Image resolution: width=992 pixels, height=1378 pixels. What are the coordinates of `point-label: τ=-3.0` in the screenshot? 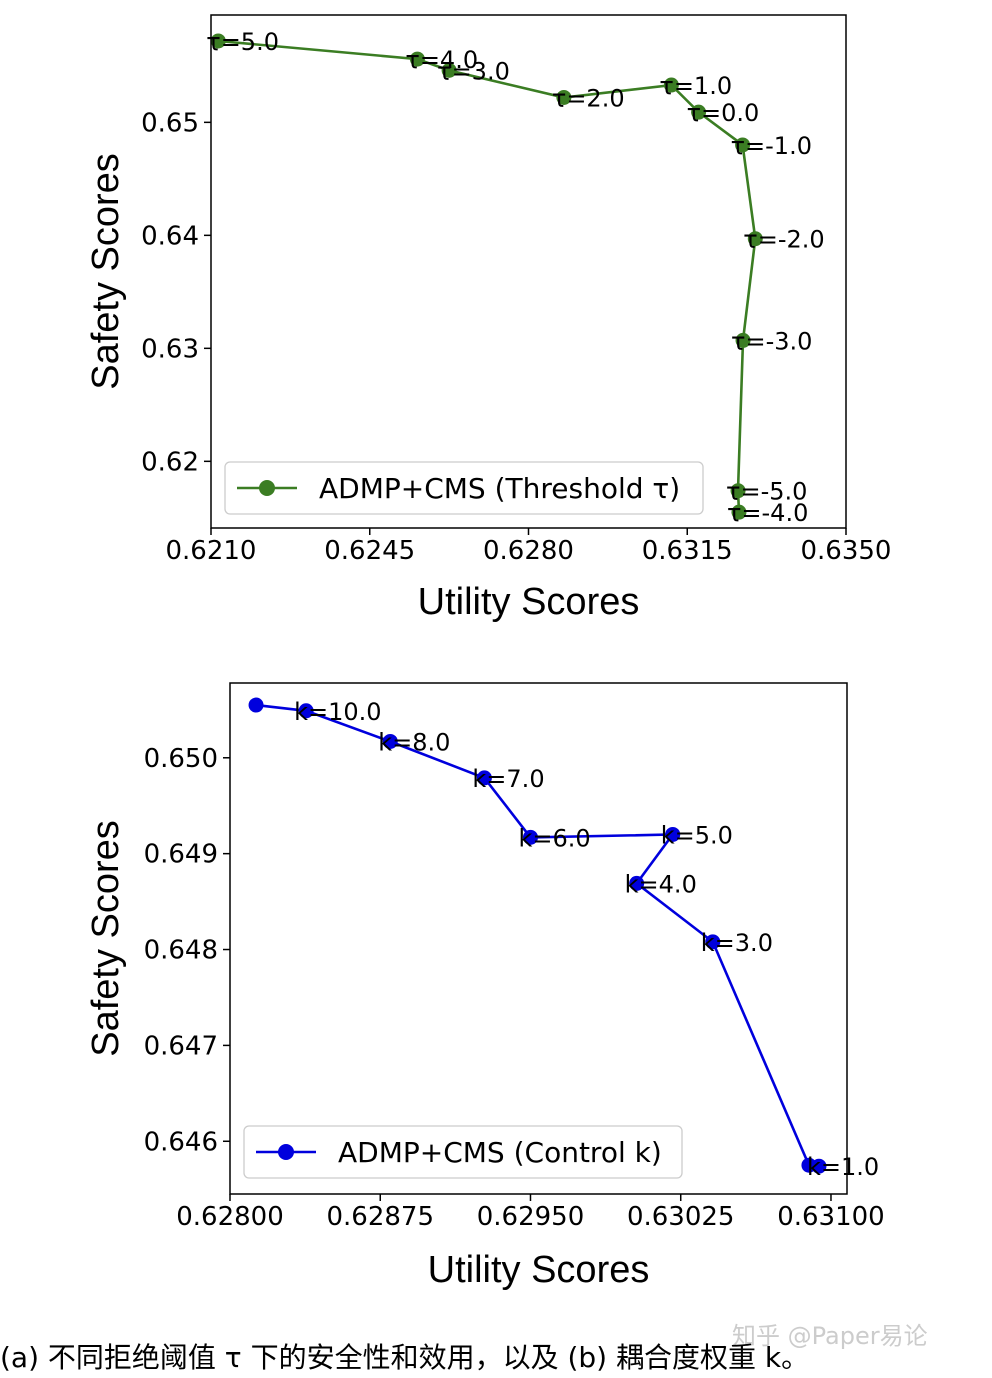 It's located at (771, 341).